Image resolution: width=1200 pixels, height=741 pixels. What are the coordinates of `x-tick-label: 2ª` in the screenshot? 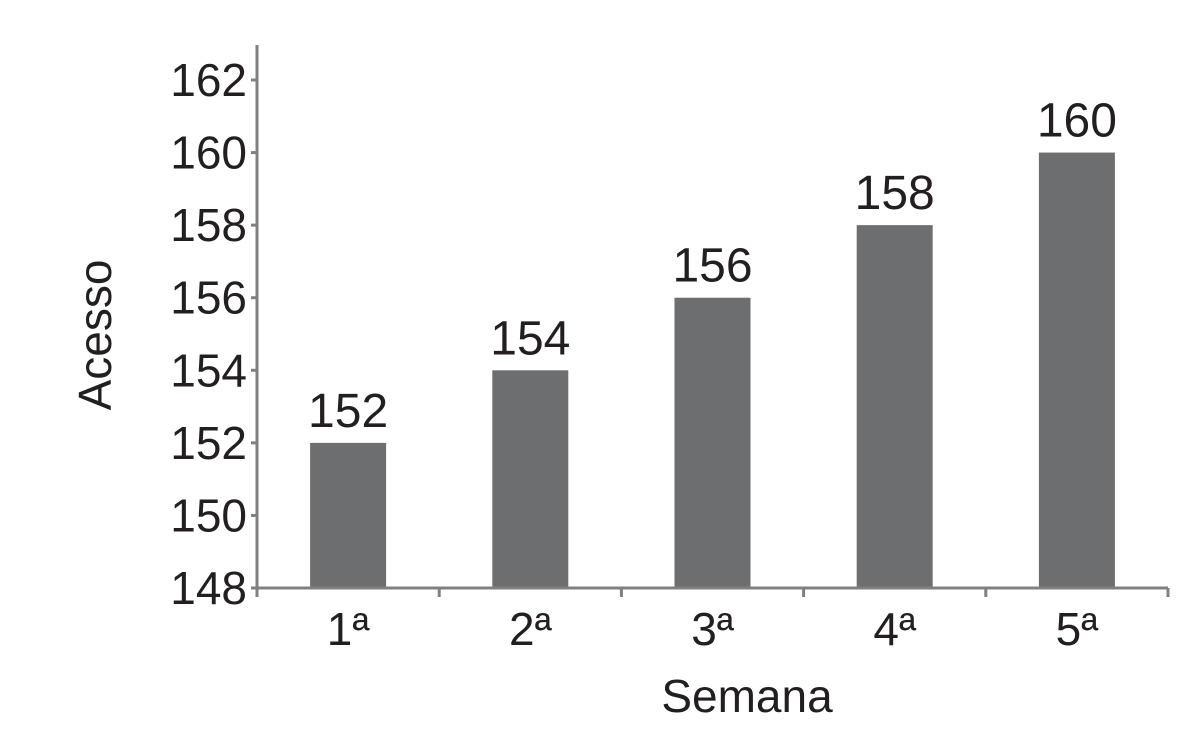 It's located at (531, 629).